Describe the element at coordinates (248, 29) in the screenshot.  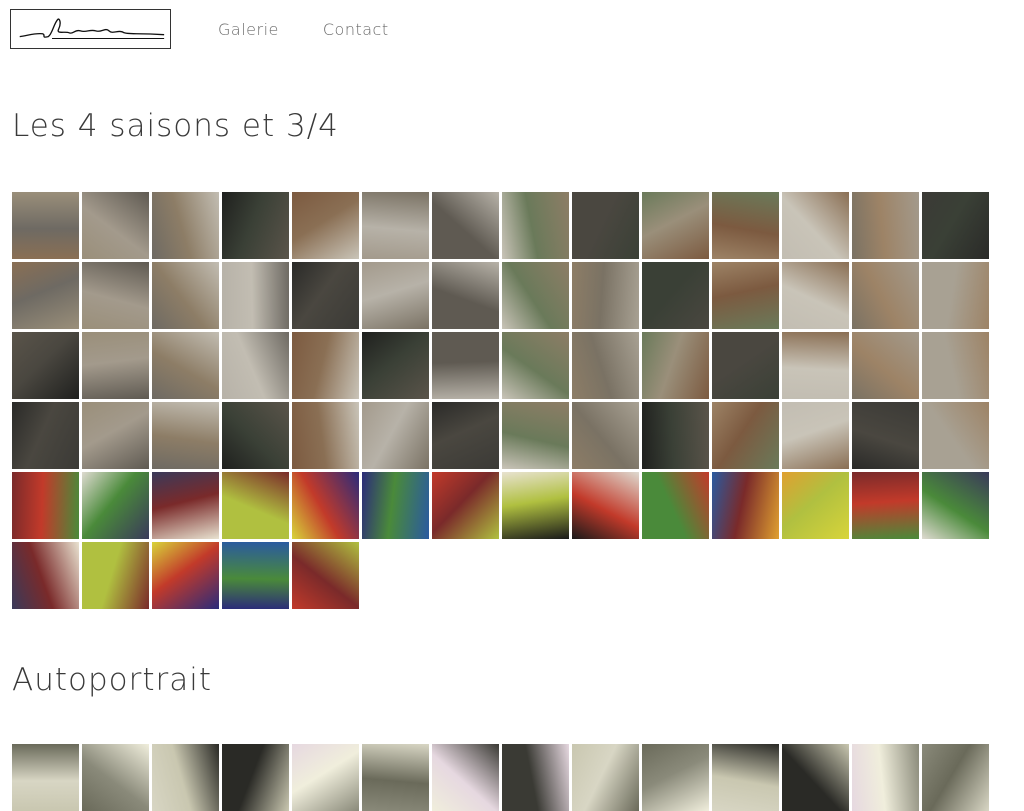
I see `nav-galerie: Galerie` at that location.